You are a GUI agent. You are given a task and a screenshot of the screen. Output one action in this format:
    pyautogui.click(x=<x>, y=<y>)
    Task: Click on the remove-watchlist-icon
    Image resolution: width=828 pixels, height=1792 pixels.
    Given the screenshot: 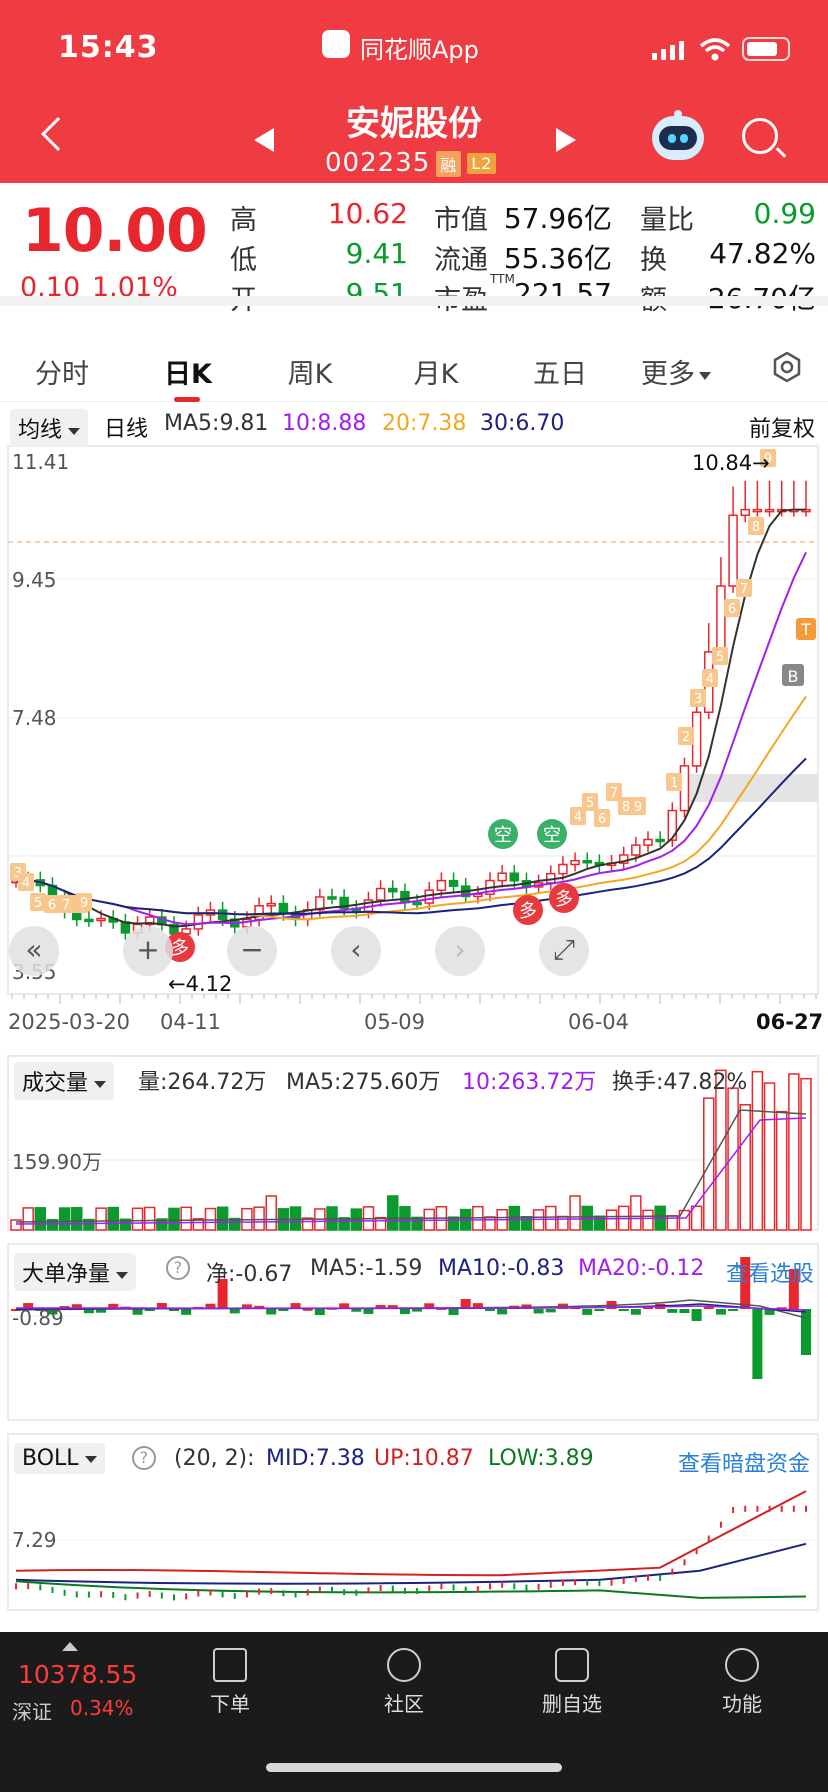 What is the action you would take?
    pyautogui.click(x=572, y=1665)
    